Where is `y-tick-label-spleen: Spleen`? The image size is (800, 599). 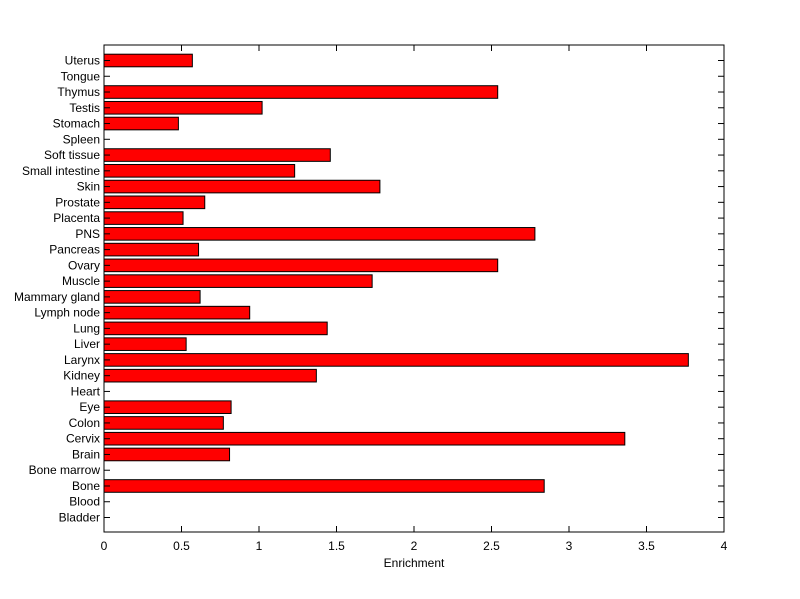
y-tick-label-spleen: Spleen is located at coordinates (81, 139).